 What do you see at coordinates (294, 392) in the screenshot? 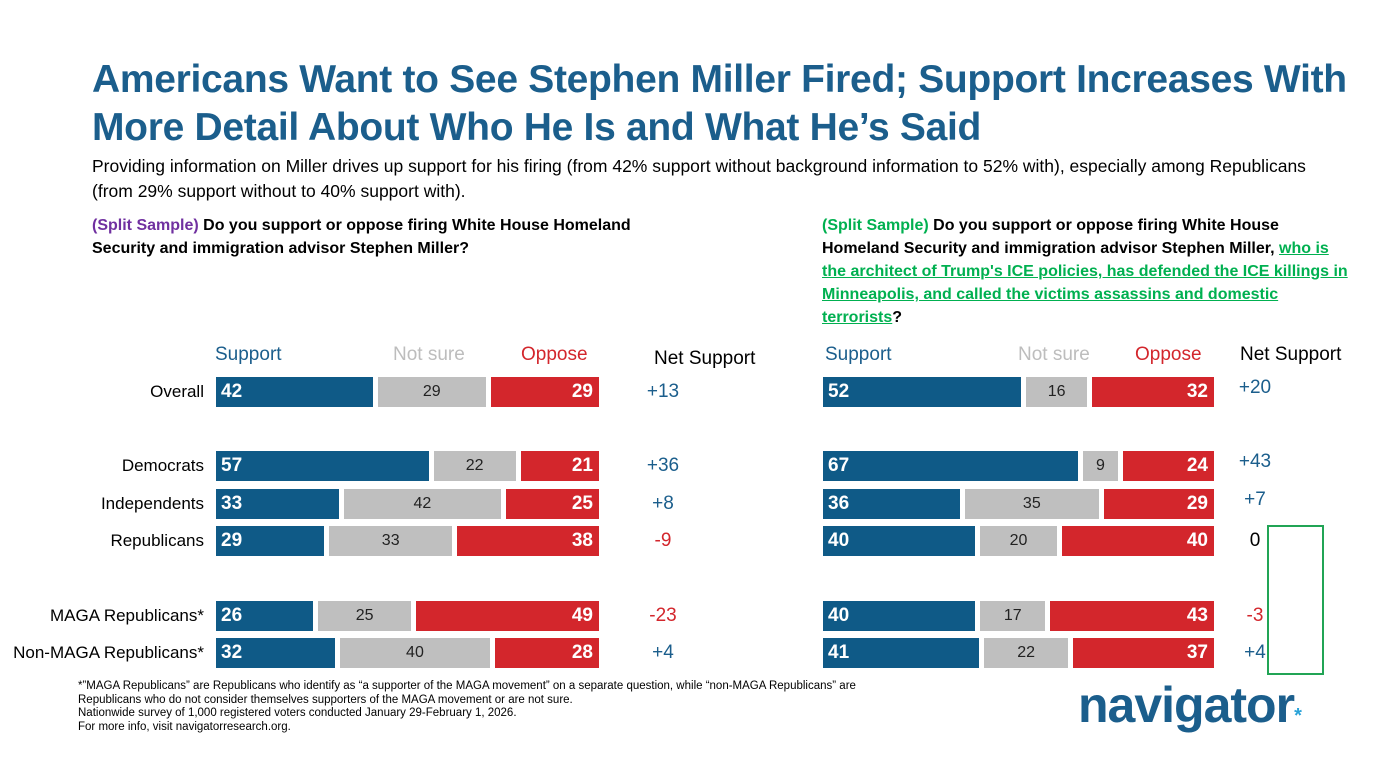
I see `support-bar: 42` at bounding box center [294, 392].